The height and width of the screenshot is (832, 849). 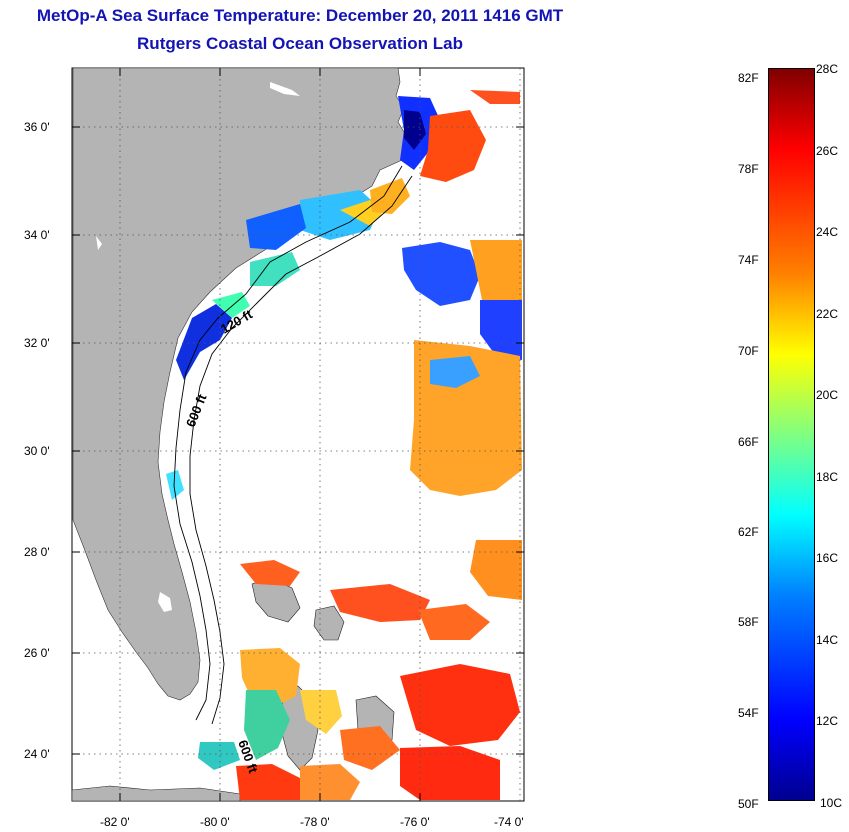 What do you see at coordinates (415, 822) in the screenshot?
I see `lon-label: -76 0'` at bounding box center [415, 822].